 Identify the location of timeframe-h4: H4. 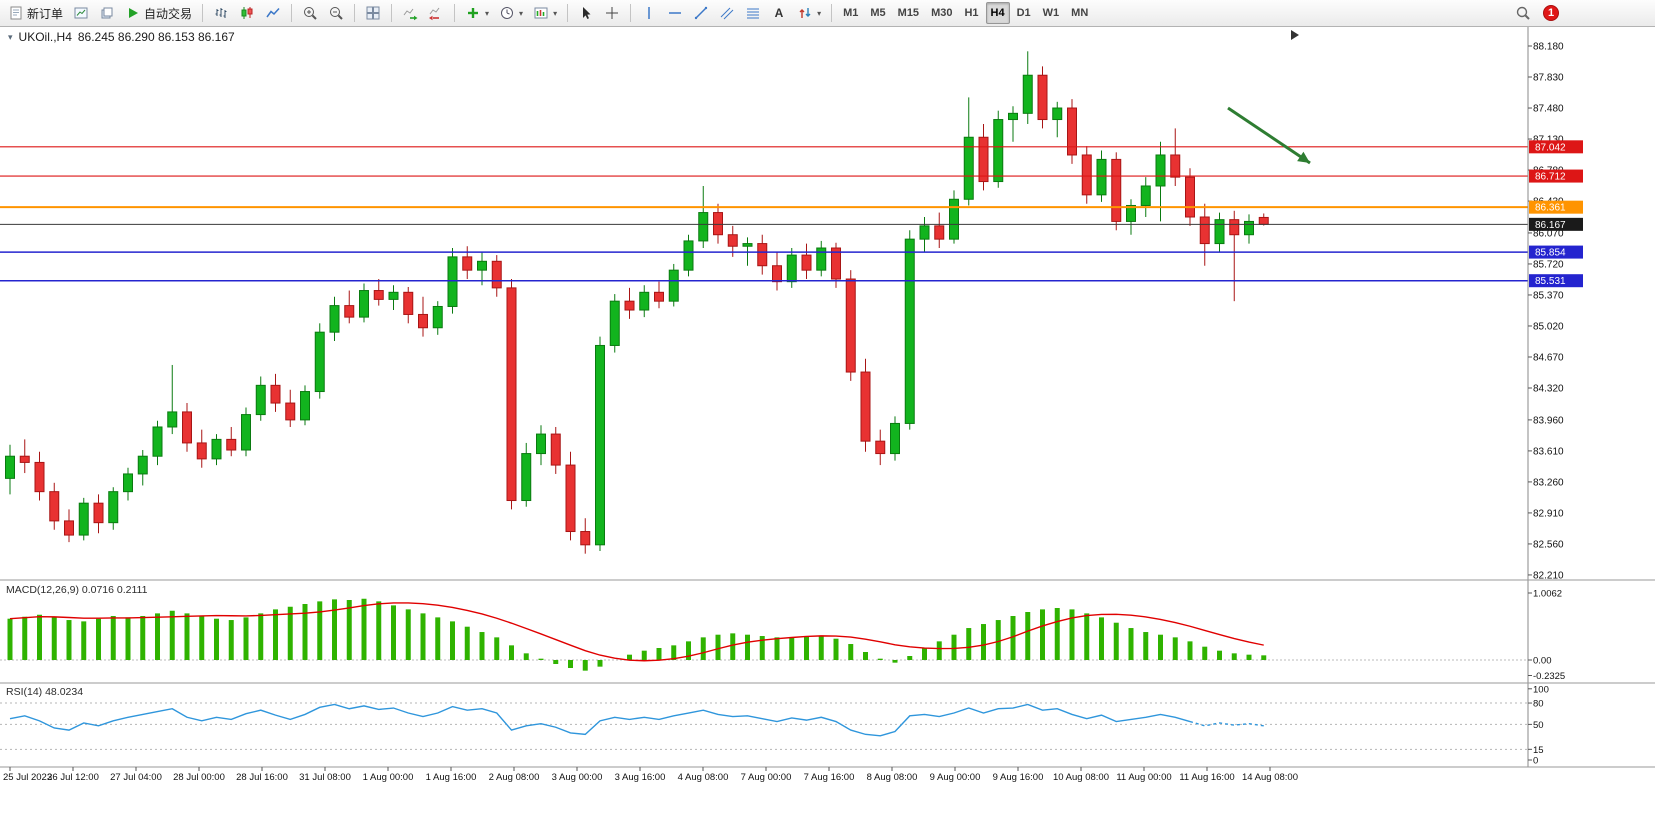
(997, 13).